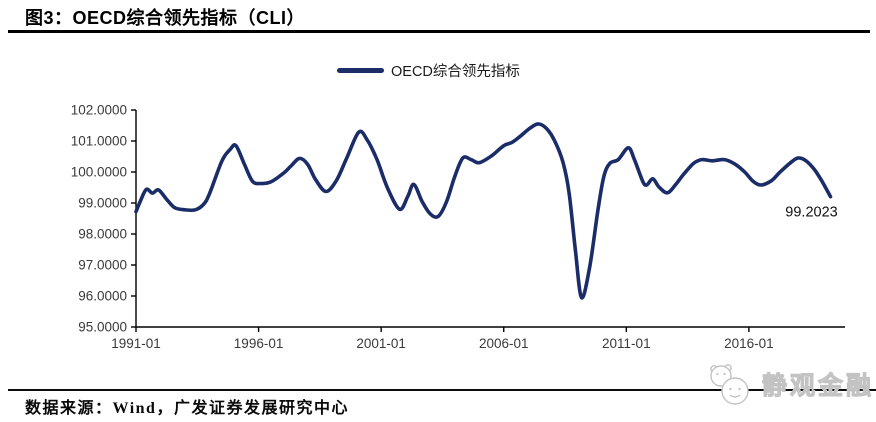 The width and height of the screenshot is (876, 422). Describe the element at coordinates (259, 343) in the screenshot. I see `x-tick-label: 1996-01` at that location.